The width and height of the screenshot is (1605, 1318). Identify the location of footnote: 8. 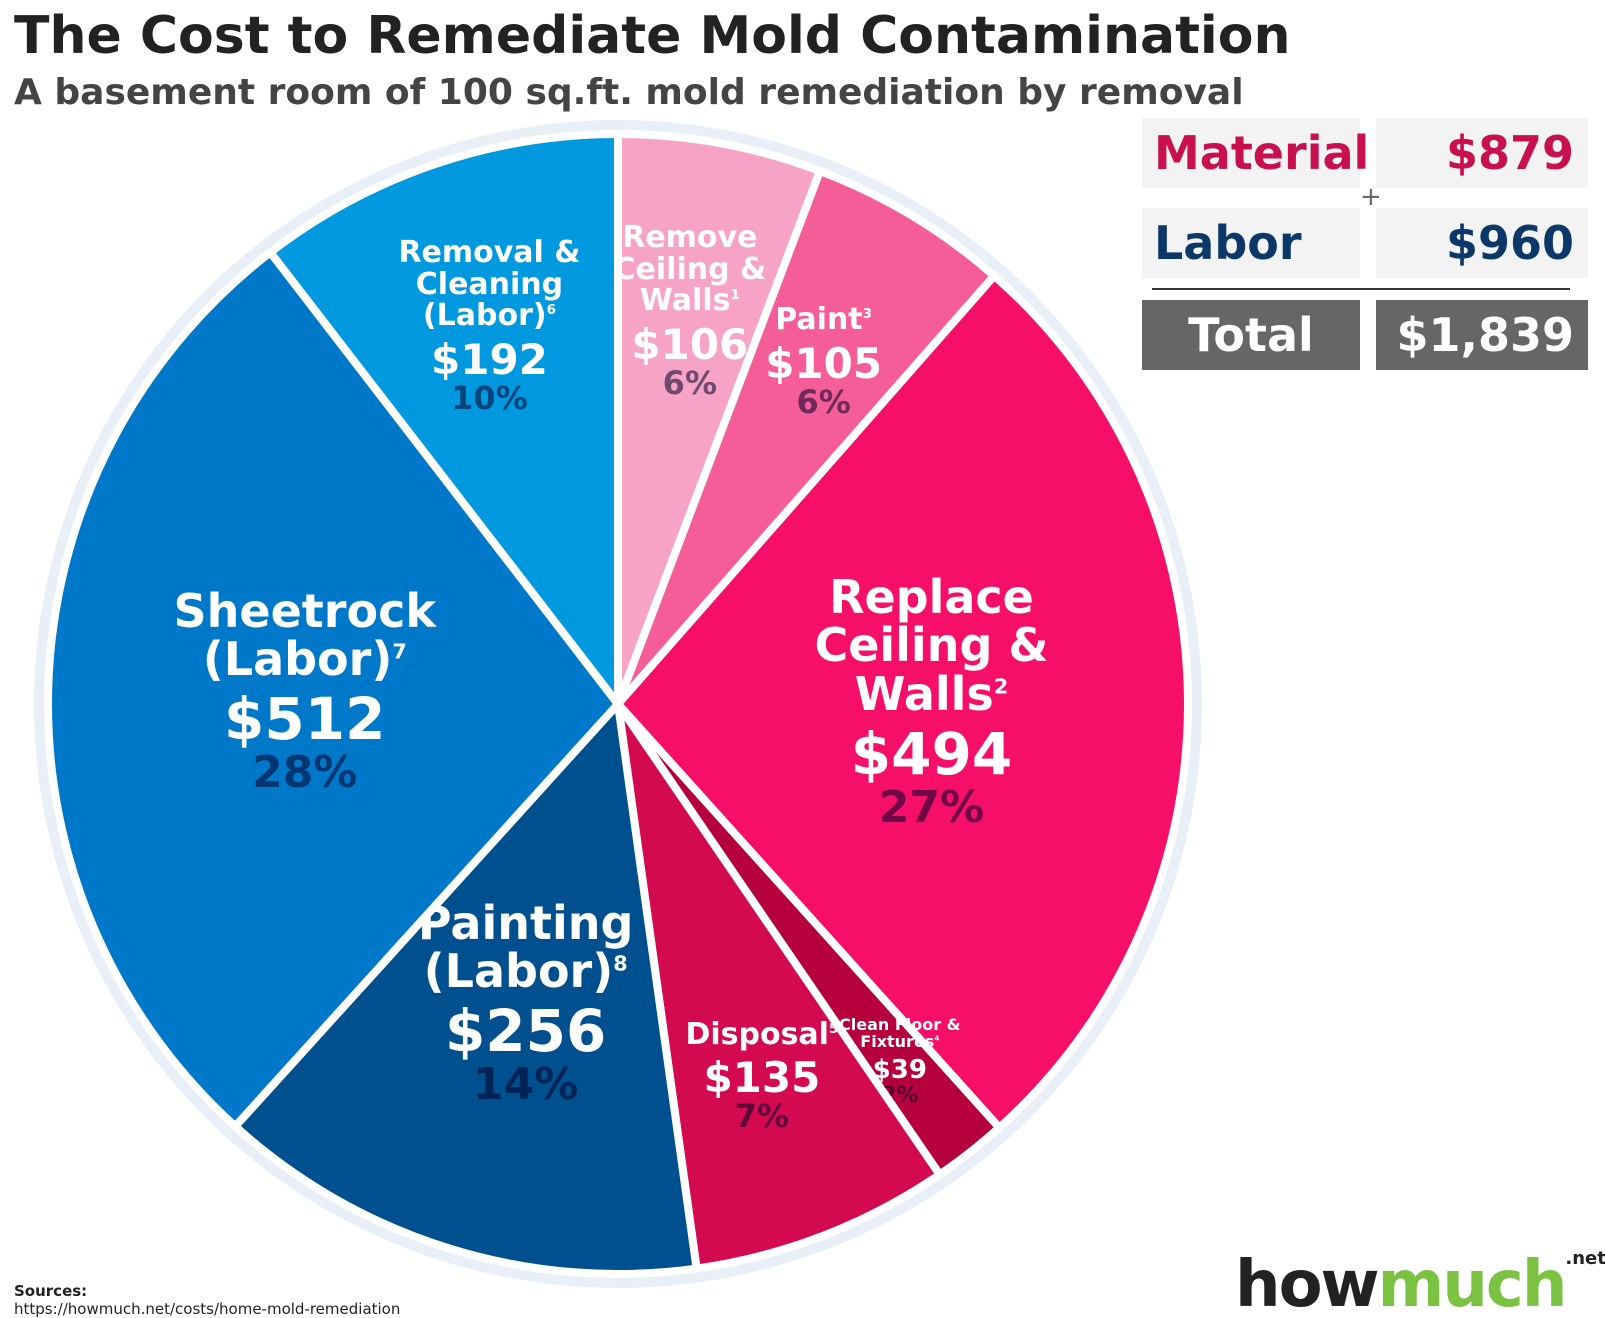
(620, 963).